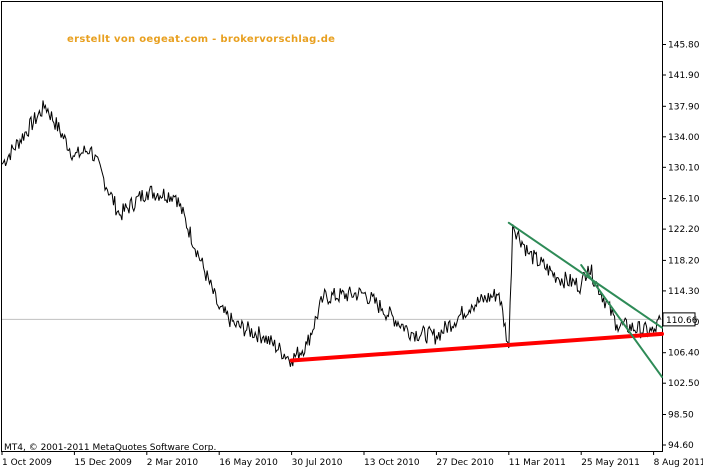 Image resolution: width=703 pixels, height=473 pixels. I want to click on y-tick-label: 137.90, so click(684, 107).